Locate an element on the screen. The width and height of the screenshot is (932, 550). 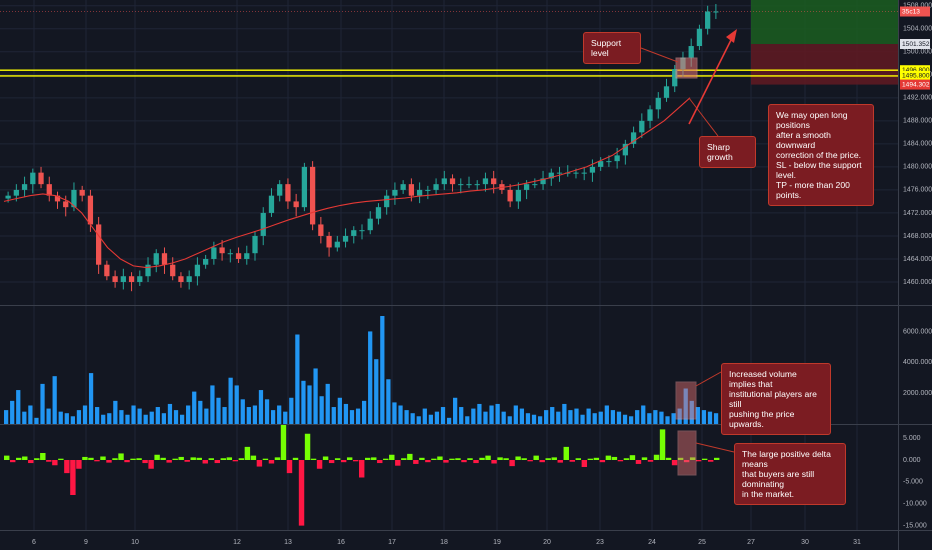
current-price-label: 35c13 is located at coordinates (911, 11).